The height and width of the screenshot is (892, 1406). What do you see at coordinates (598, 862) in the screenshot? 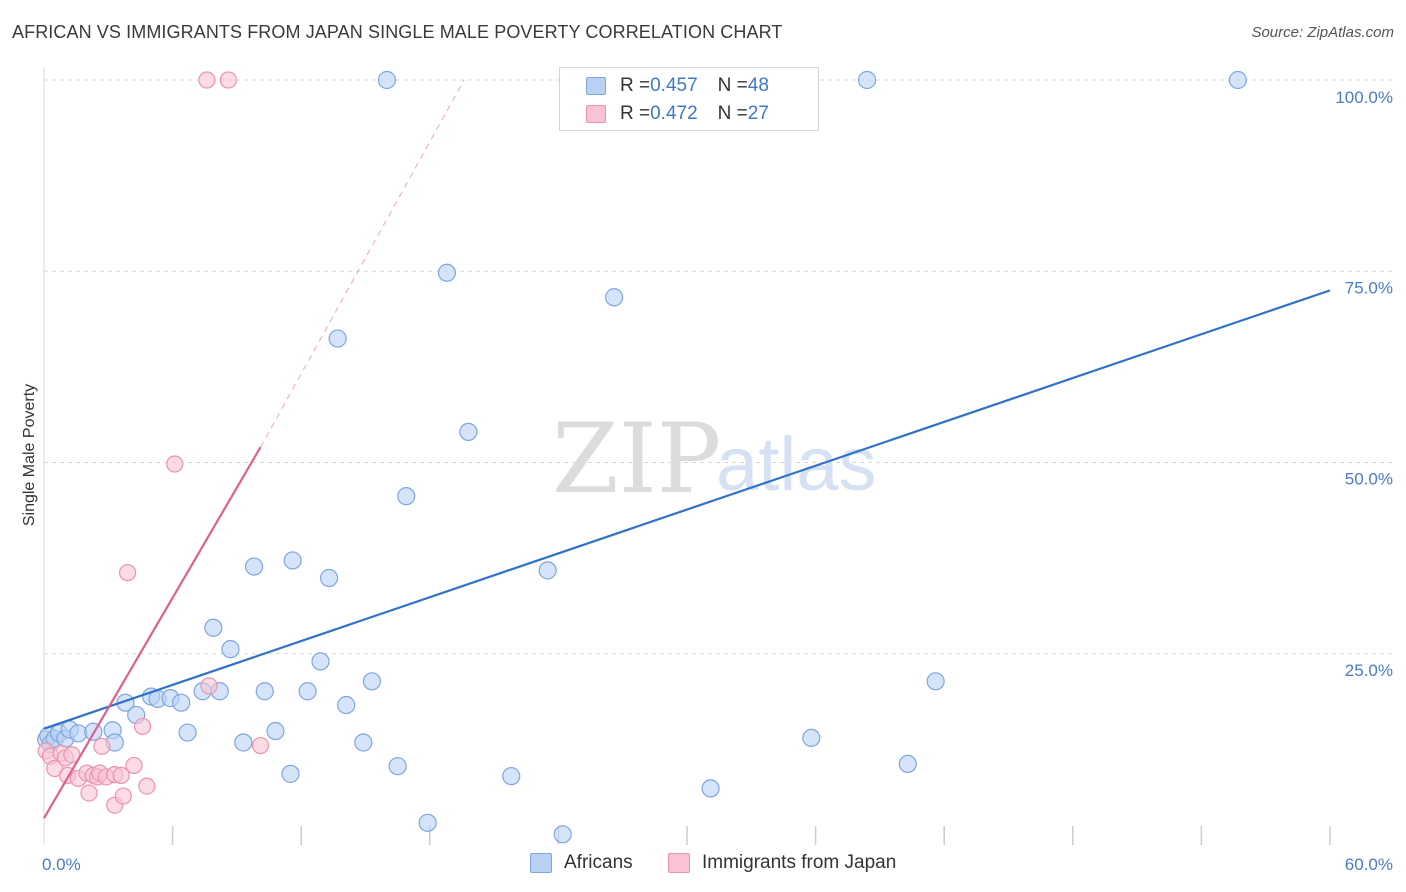
I see `bottom-legend-label-africans: Africans` at bounding box center [598, 862].